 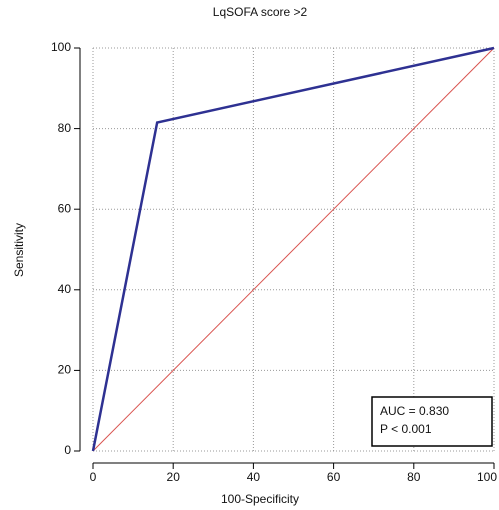 I want to click on x-tick-label: 20, so click(x=174, y=477).